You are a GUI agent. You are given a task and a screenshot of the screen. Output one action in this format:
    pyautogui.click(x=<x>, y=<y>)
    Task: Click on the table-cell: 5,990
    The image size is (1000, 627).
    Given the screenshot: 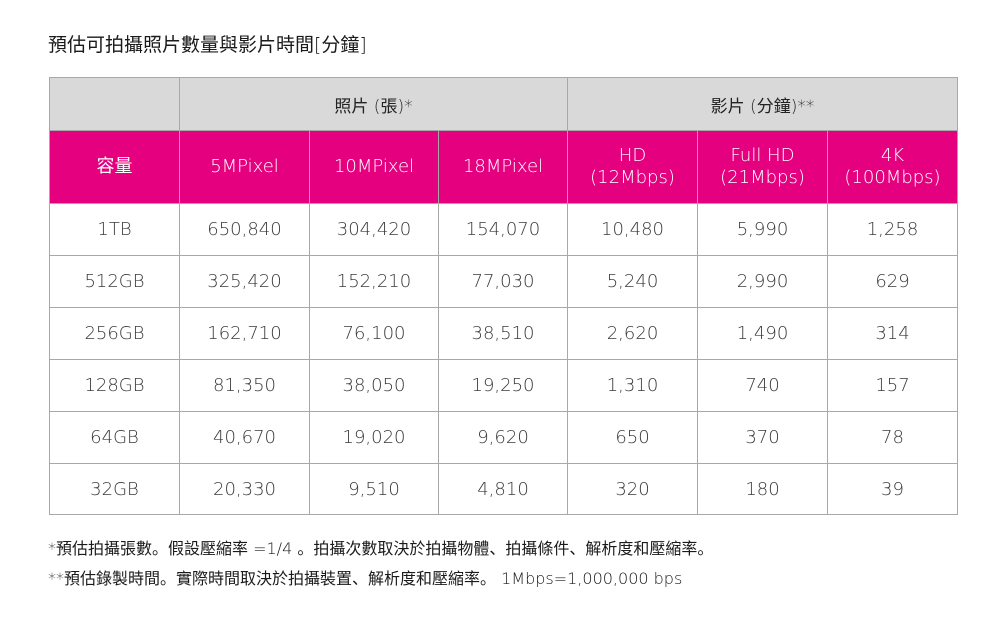 What is the action you would take?
    pyautogui.click(x=762, y=229)
    